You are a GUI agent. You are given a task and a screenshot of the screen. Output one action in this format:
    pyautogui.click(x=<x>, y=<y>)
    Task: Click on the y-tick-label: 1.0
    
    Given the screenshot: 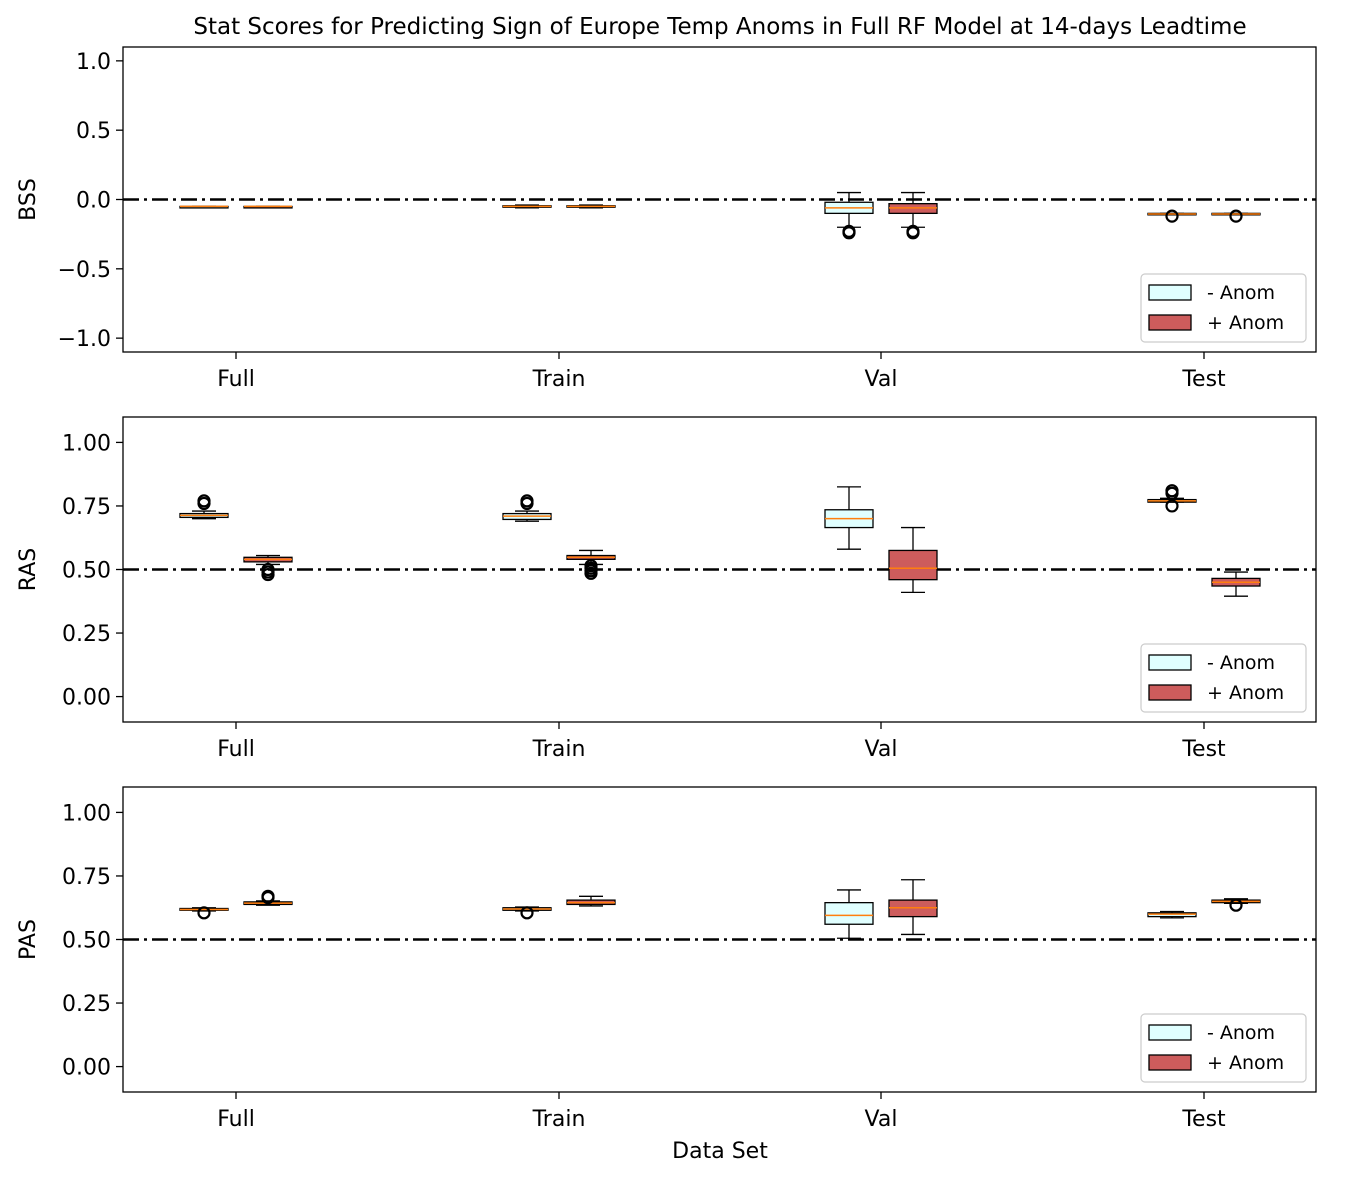 What is the action you would take?
    pyautogui.click(x=93, y=62)
    